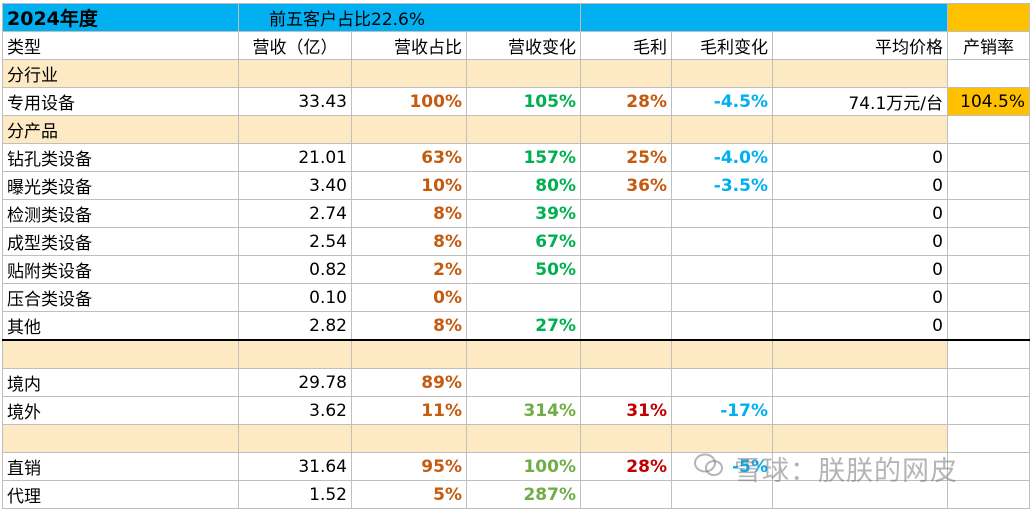 This screenshot has height=513, width=1032. What do you see at coordinates (860, 101) in the screenshot?
I see `row-price: 74.1万元/台` at bounding box center [860, 101].